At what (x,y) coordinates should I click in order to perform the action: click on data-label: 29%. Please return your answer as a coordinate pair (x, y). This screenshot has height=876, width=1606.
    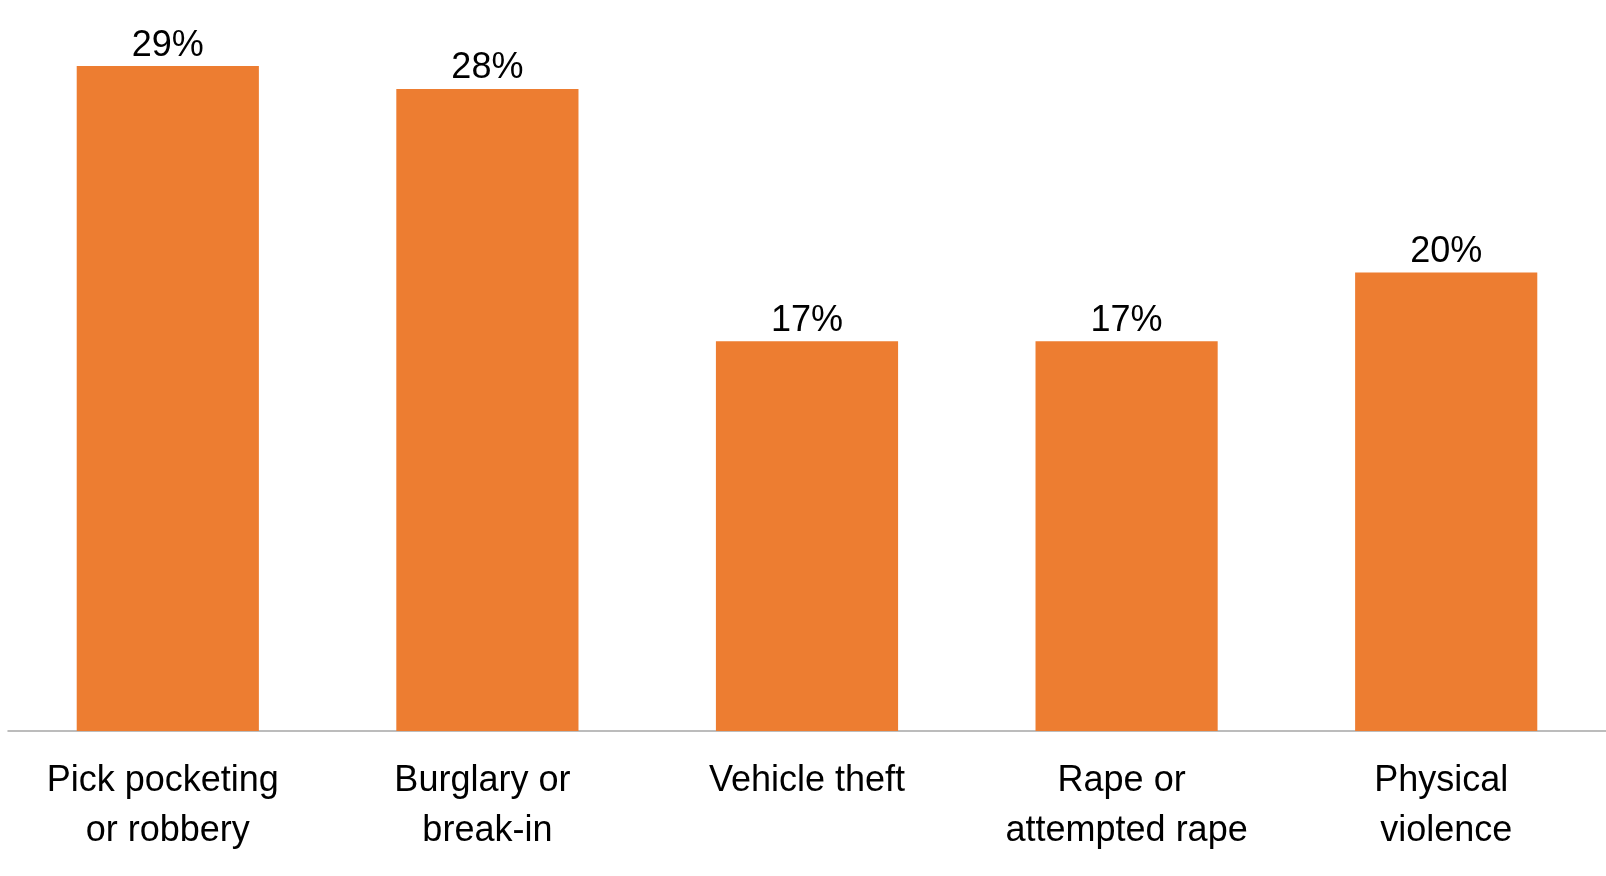
    Looking at the image, I should click on (167, 43).